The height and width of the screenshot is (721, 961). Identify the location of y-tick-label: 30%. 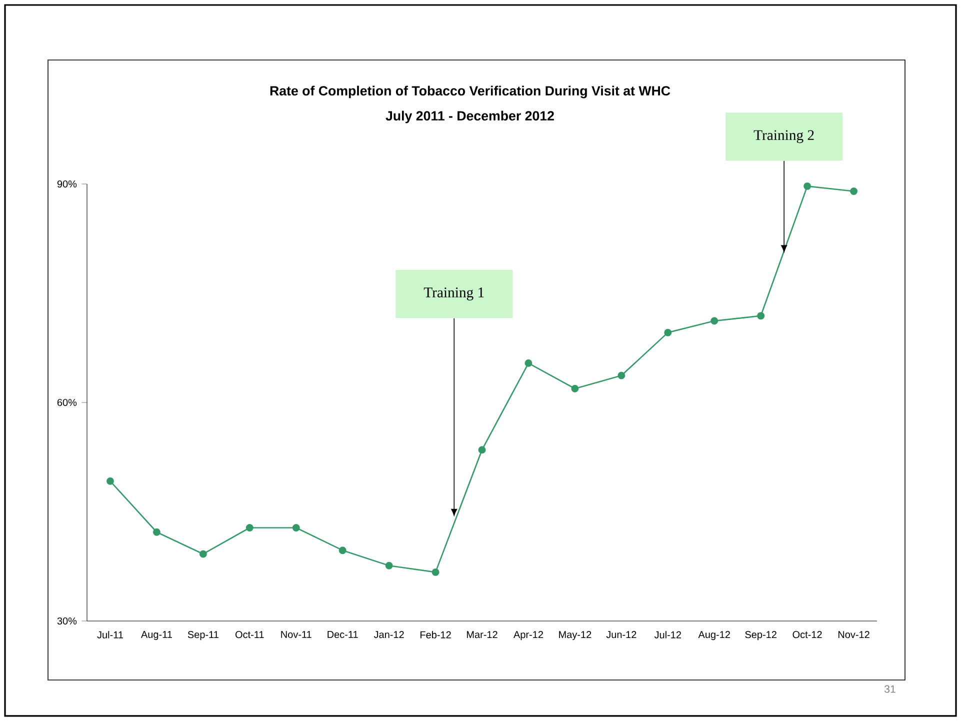
(67, 621).